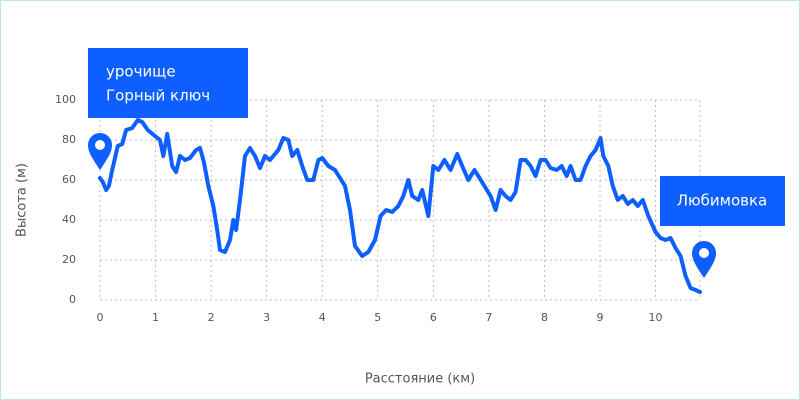 The width and height of the screenshot is (800, 400). Describe the element at coordinates (488, 317) in the screenshot. I see `x-tick-label: 7` at that location.